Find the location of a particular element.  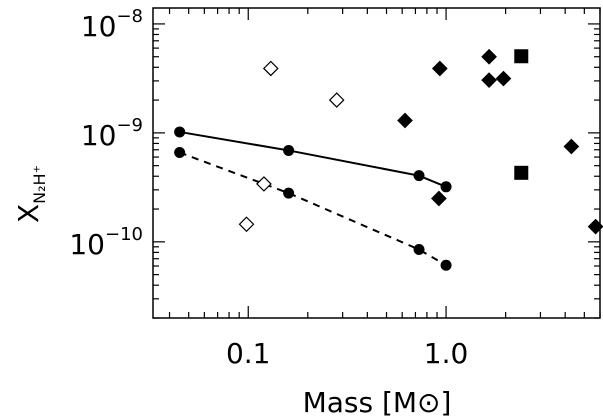

y-axis-label-subscript: N₂H⁺ is located at coordinates (39, 184).